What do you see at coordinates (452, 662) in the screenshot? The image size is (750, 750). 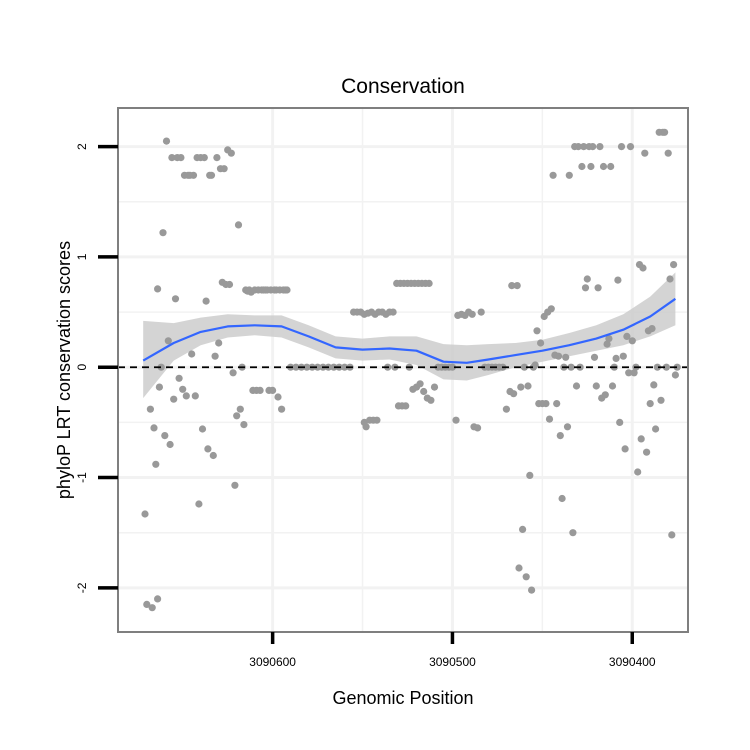 I see `x-tick-label: 3090500` at bounding box center [452, 662].